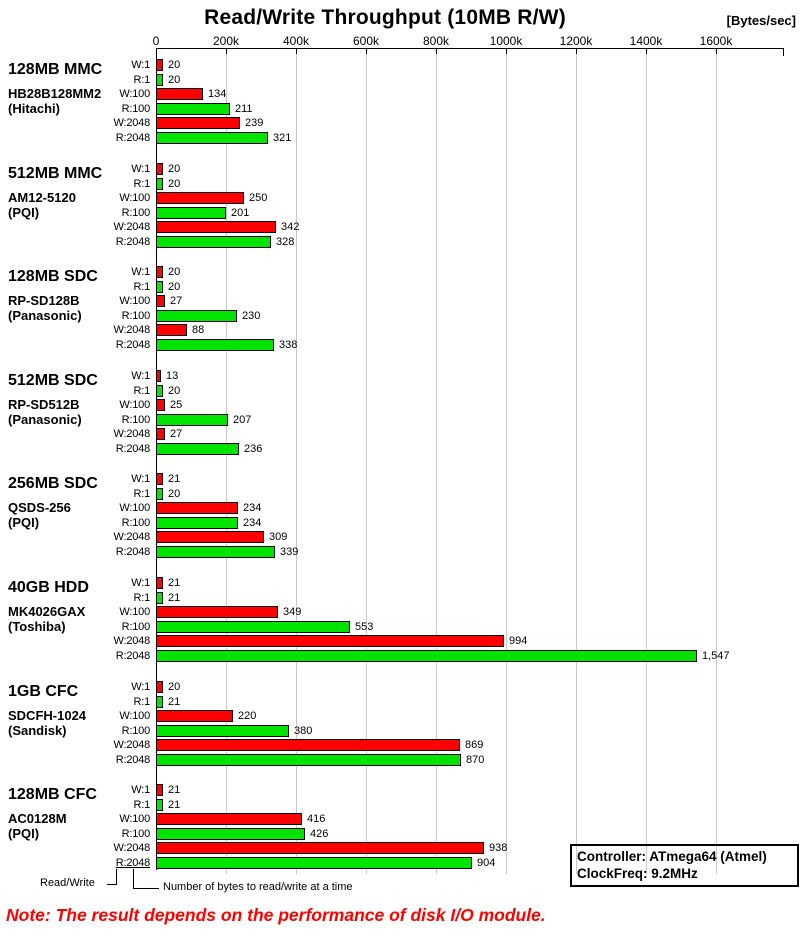 This screenshot has width=800, height=950. I want to click on device-vendor: (Toshiba), so click(37, 626).